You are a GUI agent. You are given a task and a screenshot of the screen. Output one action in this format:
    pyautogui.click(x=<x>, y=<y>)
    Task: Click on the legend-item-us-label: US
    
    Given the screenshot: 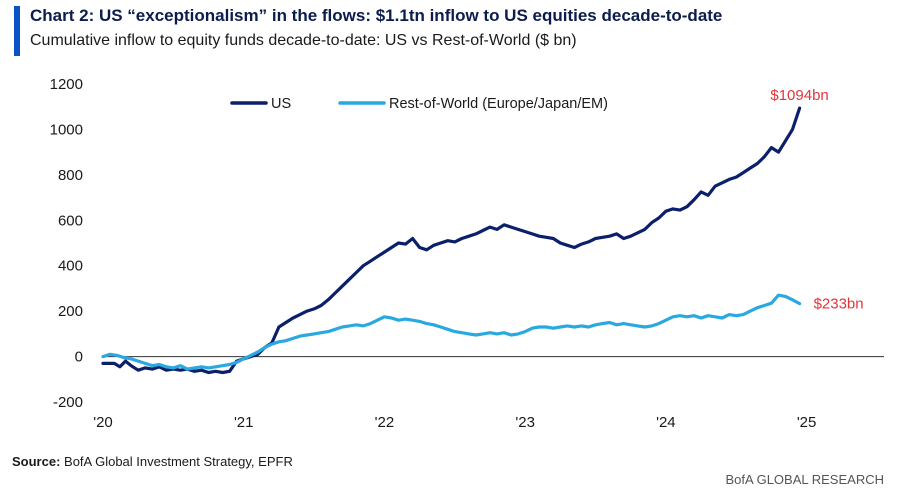 What is the action you would take?
    pyautogui.click(x=281, y=104)
    